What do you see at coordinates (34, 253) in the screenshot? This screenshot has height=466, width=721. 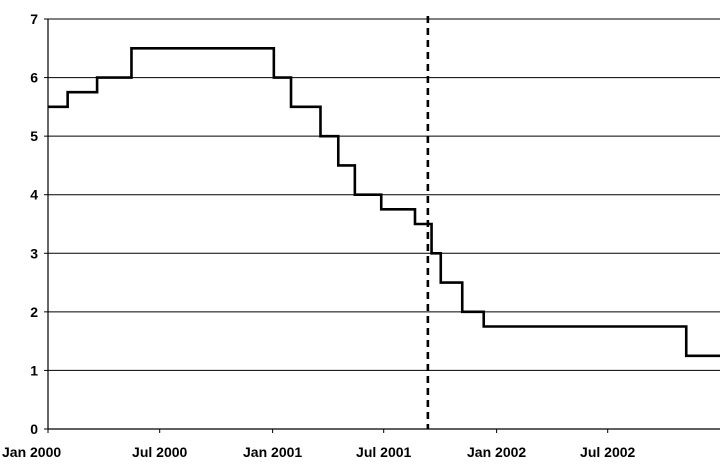 I see `y-tick-label-3: 3` at bounding box center [34, 253].